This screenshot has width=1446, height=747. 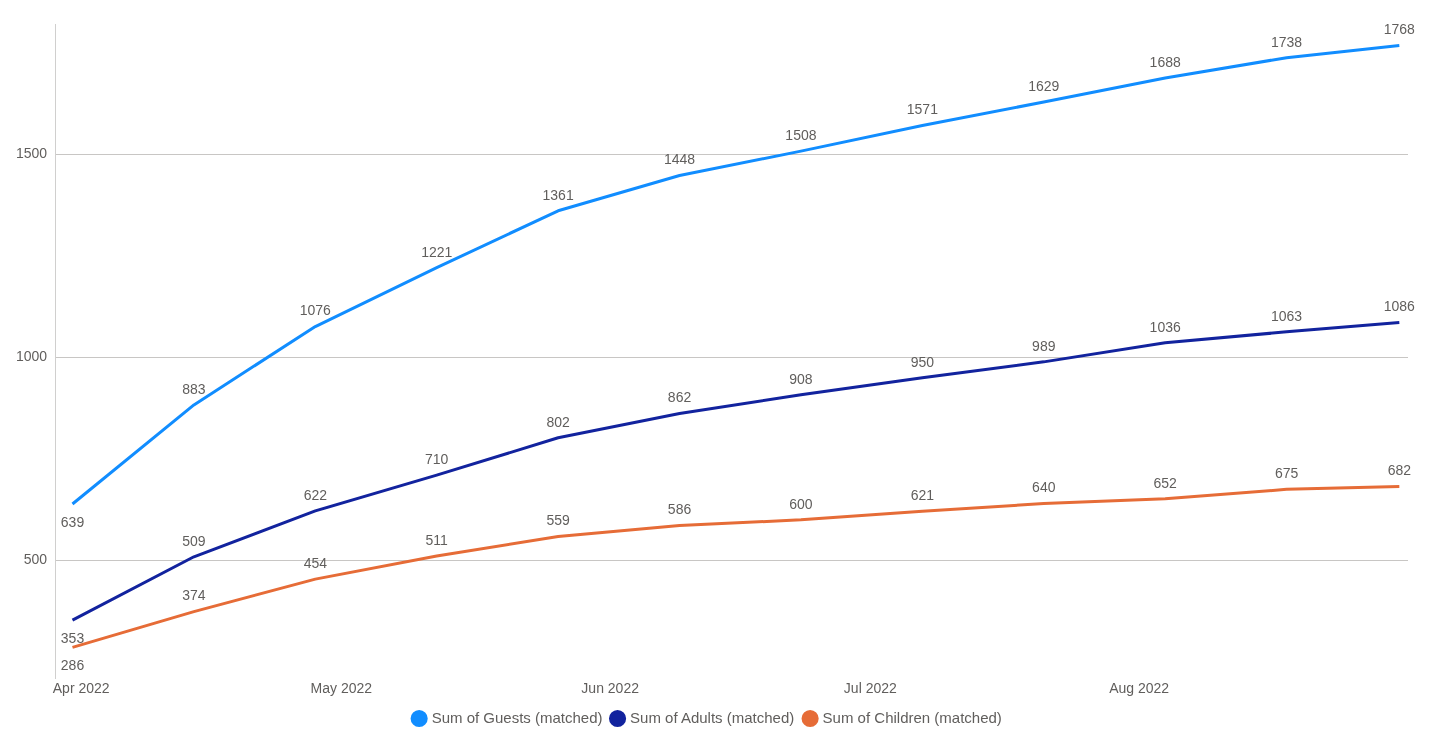 I want to click on data-label: 883, so click(x=194, y=388).